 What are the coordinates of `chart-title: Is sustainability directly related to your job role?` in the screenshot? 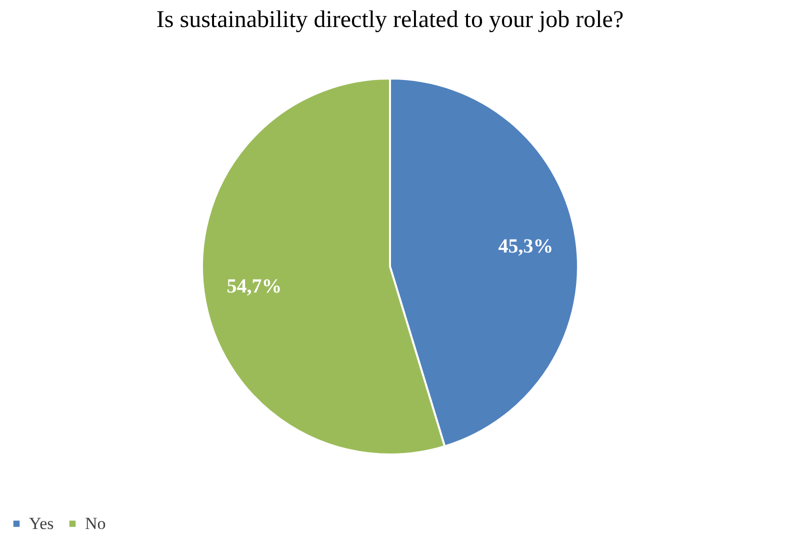 It's located at (390, 20).